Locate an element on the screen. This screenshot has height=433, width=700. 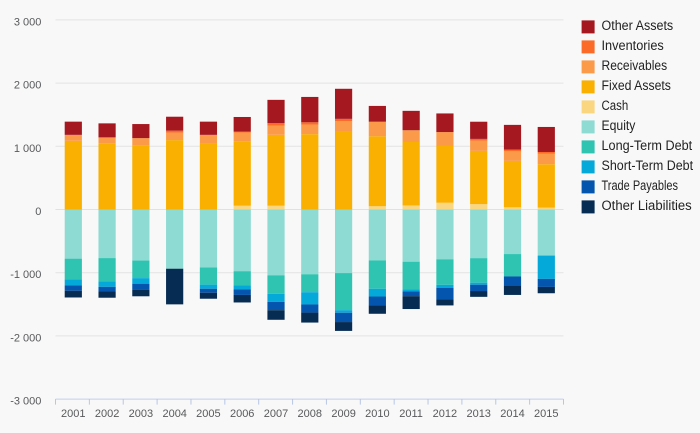
svg-text: 1 000 is located at coordinates (28, 149).